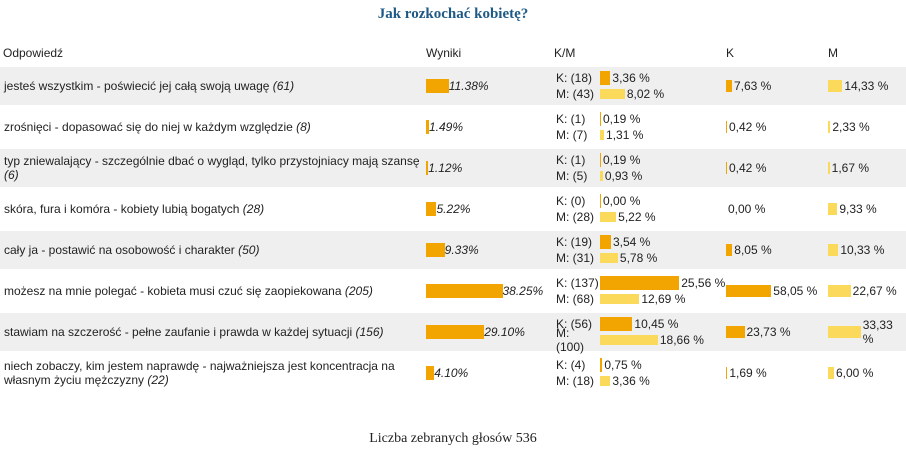  I want to click on m-cell: 33,33 %, so click(867, 331).